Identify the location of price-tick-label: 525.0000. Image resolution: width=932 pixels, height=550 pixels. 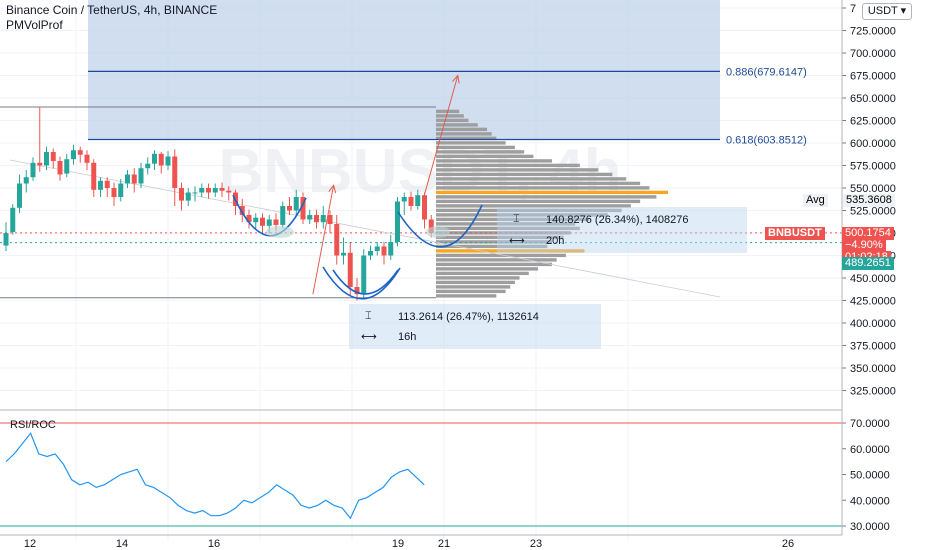
(873, 212).